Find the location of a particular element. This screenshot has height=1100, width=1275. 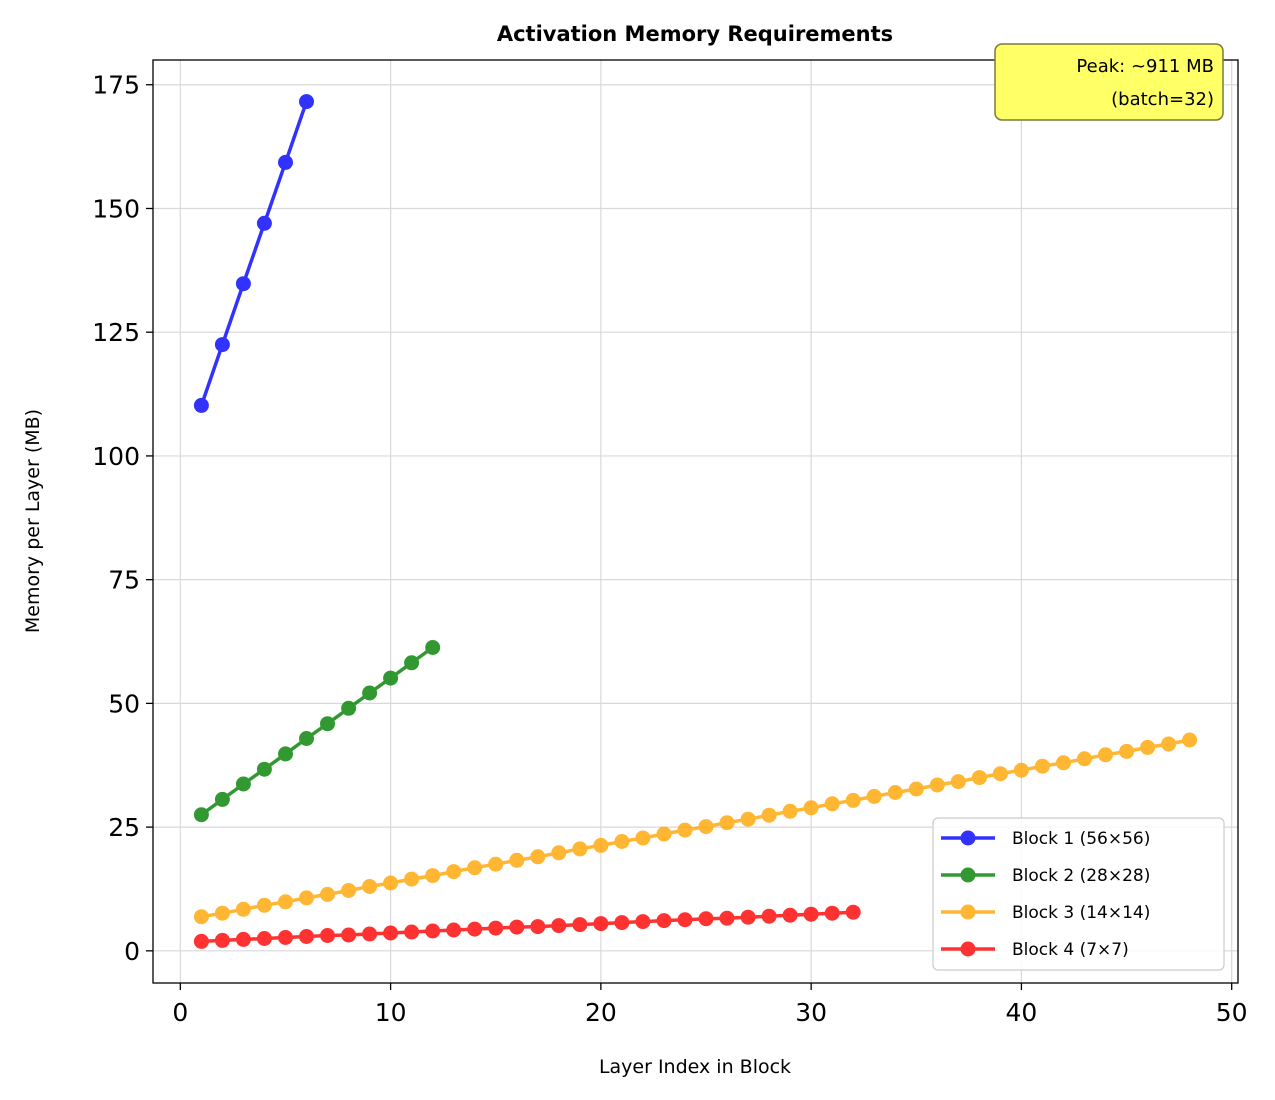

y-tick-label: 125 is located at coordinates (116, 332).